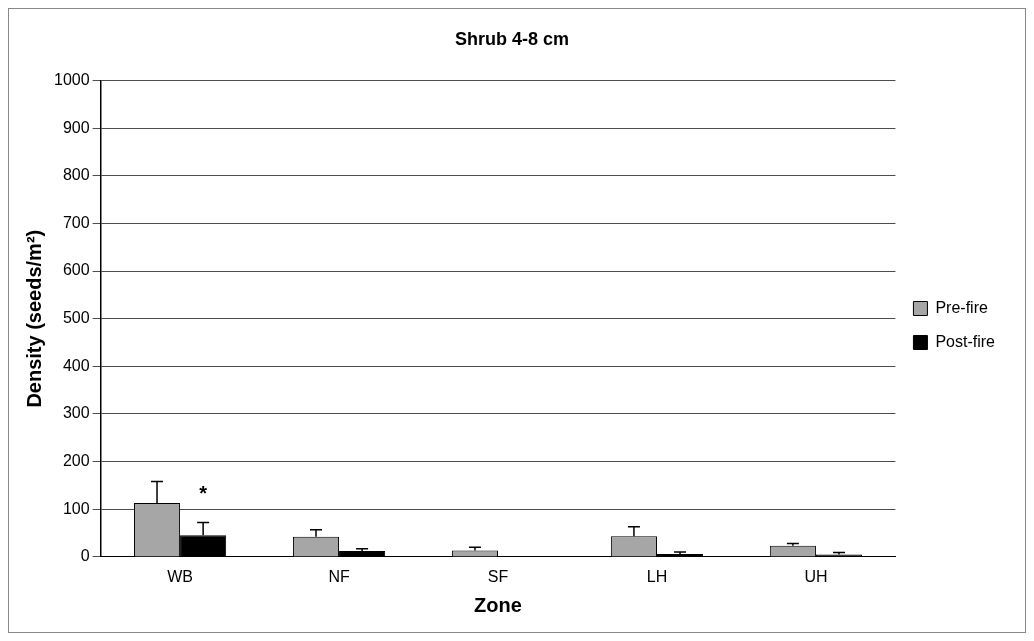 The width and height of the screenshot is (1034, 641). What do you see at coordinates (76, 365) in the screenshot?
I see `y-tick-label: 400` at bounding box center [76, 365].